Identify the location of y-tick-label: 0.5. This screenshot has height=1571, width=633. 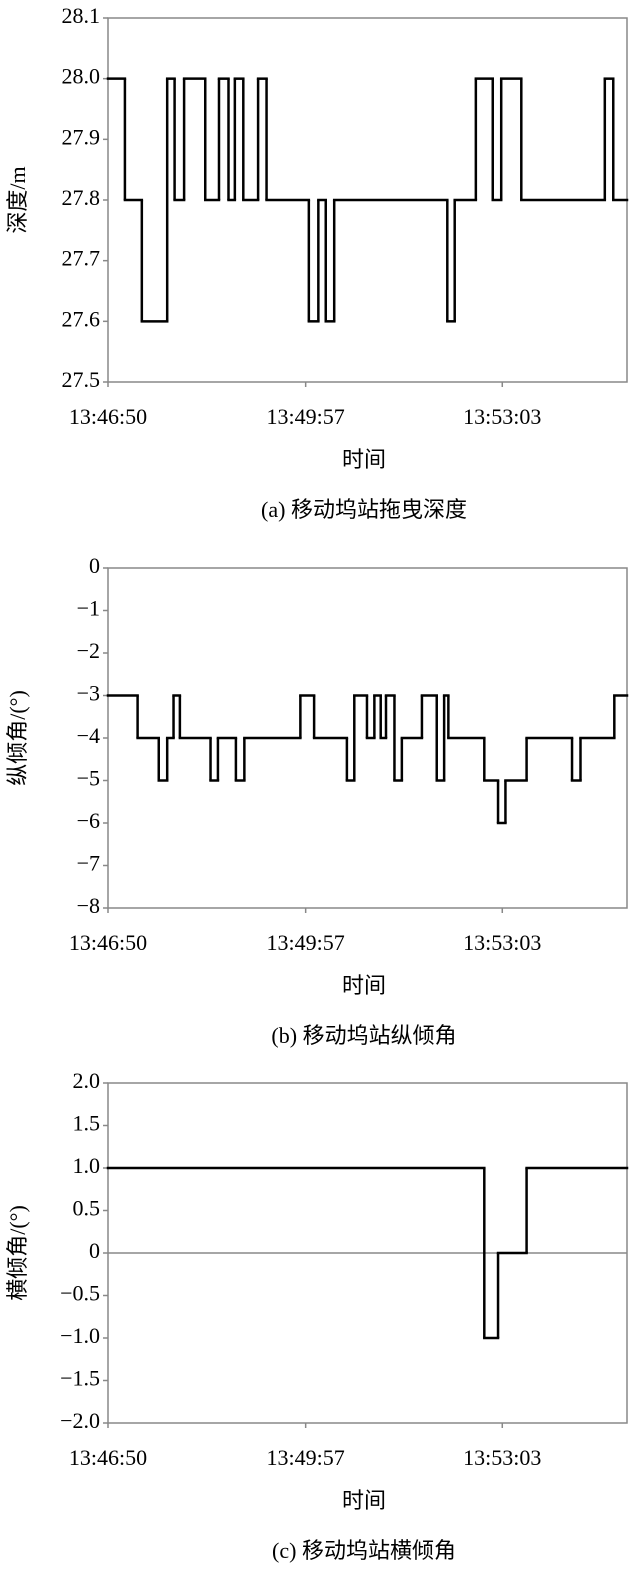
(87, 1208).